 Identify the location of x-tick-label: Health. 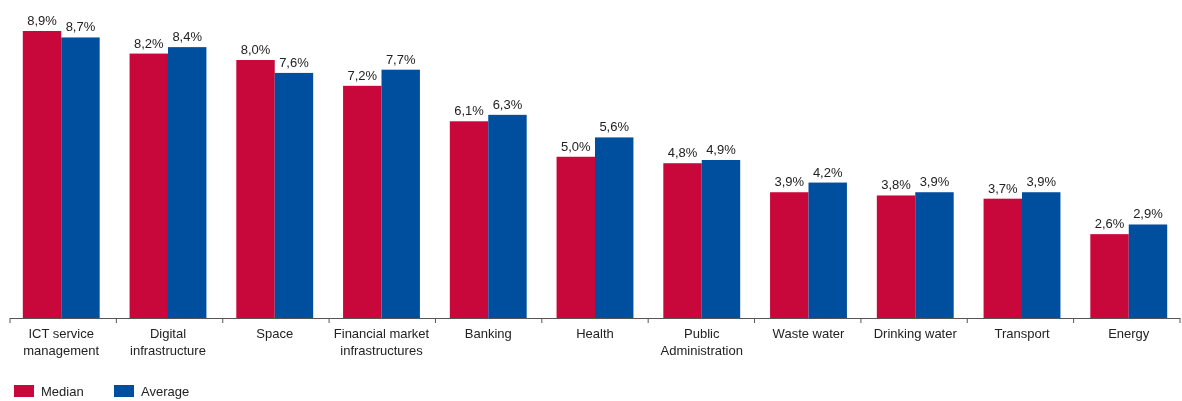
(595, 333).